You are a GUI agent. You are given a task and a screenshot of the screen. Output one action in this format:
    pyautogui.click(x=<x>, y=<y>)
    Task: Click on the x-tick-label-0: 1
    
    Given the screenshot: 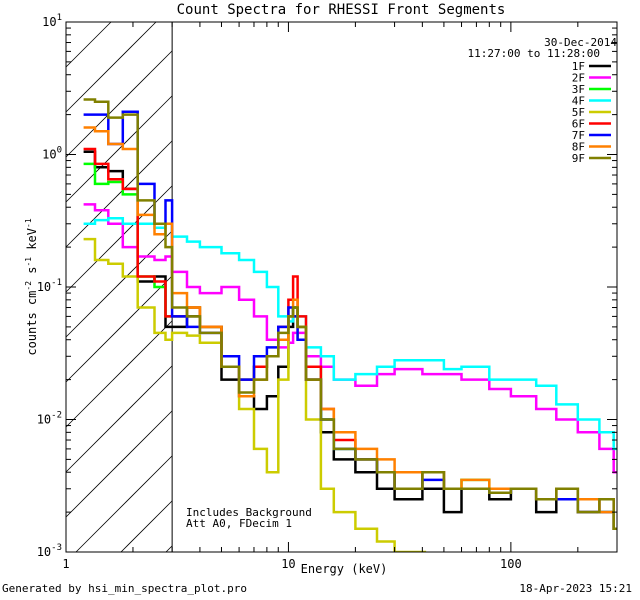 What is the action you would take?
    pyautogui.click(x=65, y=564)
    